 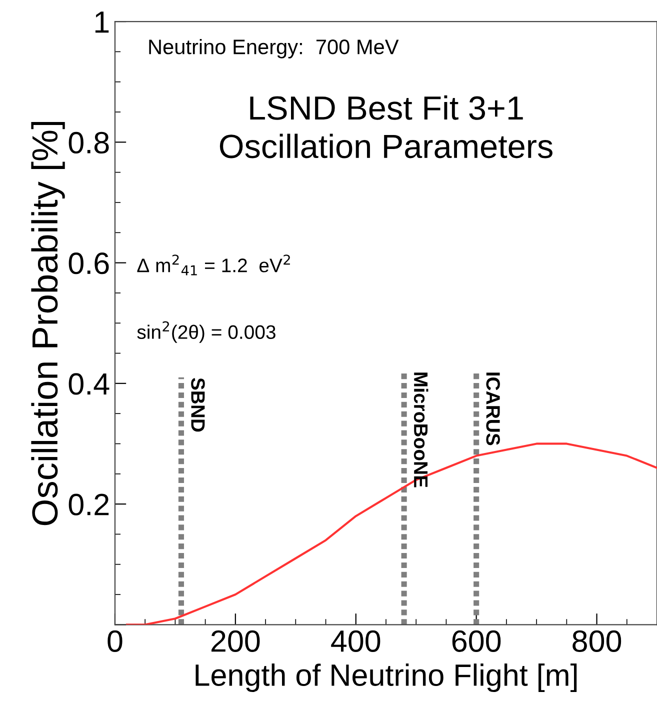 What do you see at coordinates (88, 505) in the screenshot?
I see `y-tick-label: 0.2` at bounding box center [88, 505].